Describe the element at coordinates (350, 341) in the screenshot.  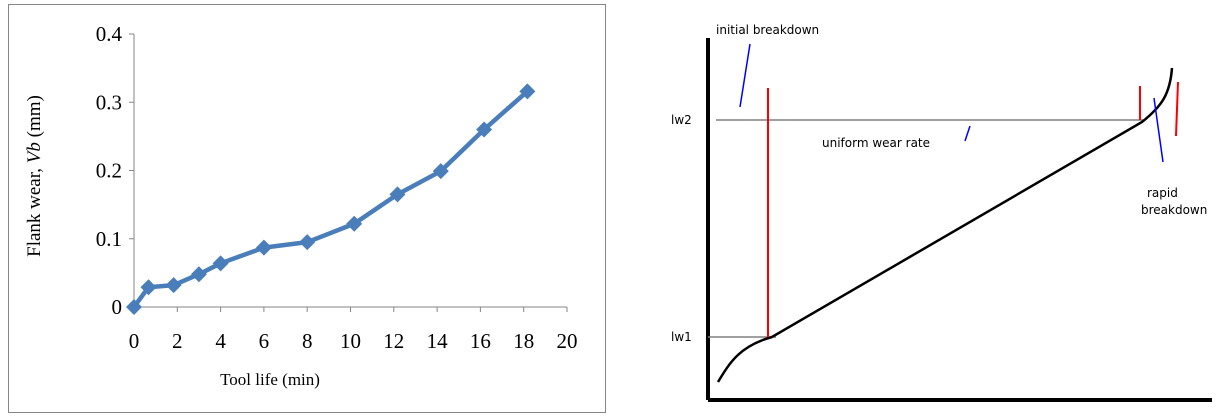
I see `x-tick-label: 10` at that location.